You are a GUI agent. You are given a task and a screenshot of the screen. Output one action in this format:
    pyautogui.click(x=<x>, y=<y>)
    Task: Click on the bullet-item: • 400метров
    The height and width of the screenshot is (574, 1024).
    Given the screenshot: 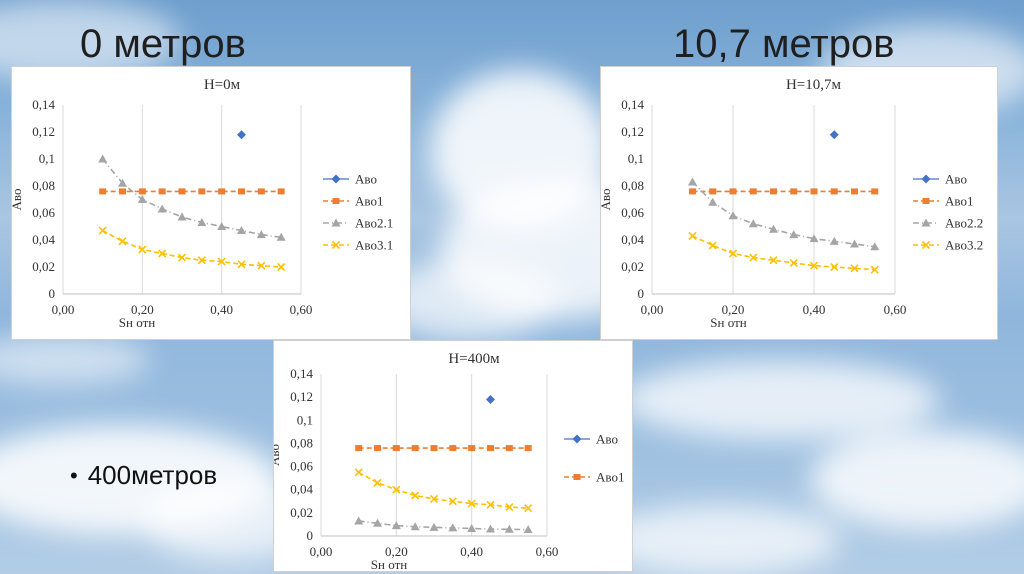 What is the action you would take?
    pyautogui.click(x=143, y=475)
    